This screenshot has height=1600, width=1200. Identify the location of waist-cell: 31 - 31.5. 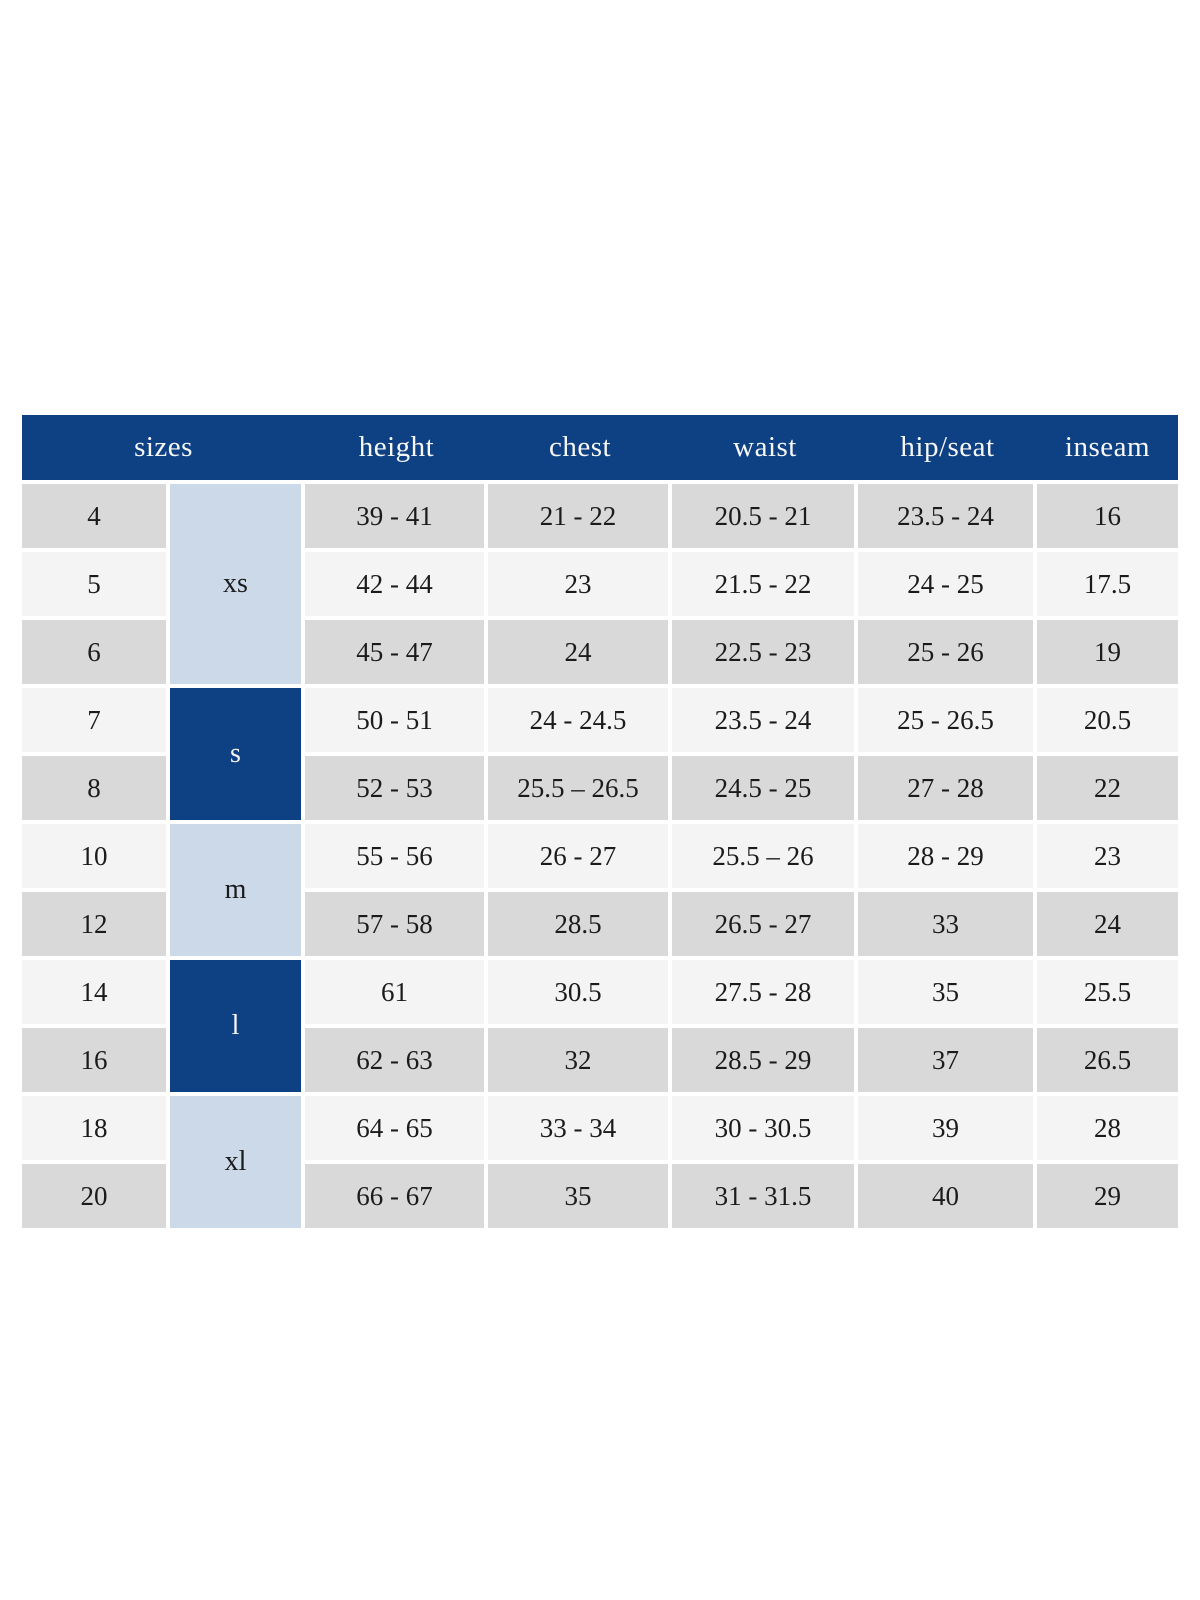
(765, 1194).